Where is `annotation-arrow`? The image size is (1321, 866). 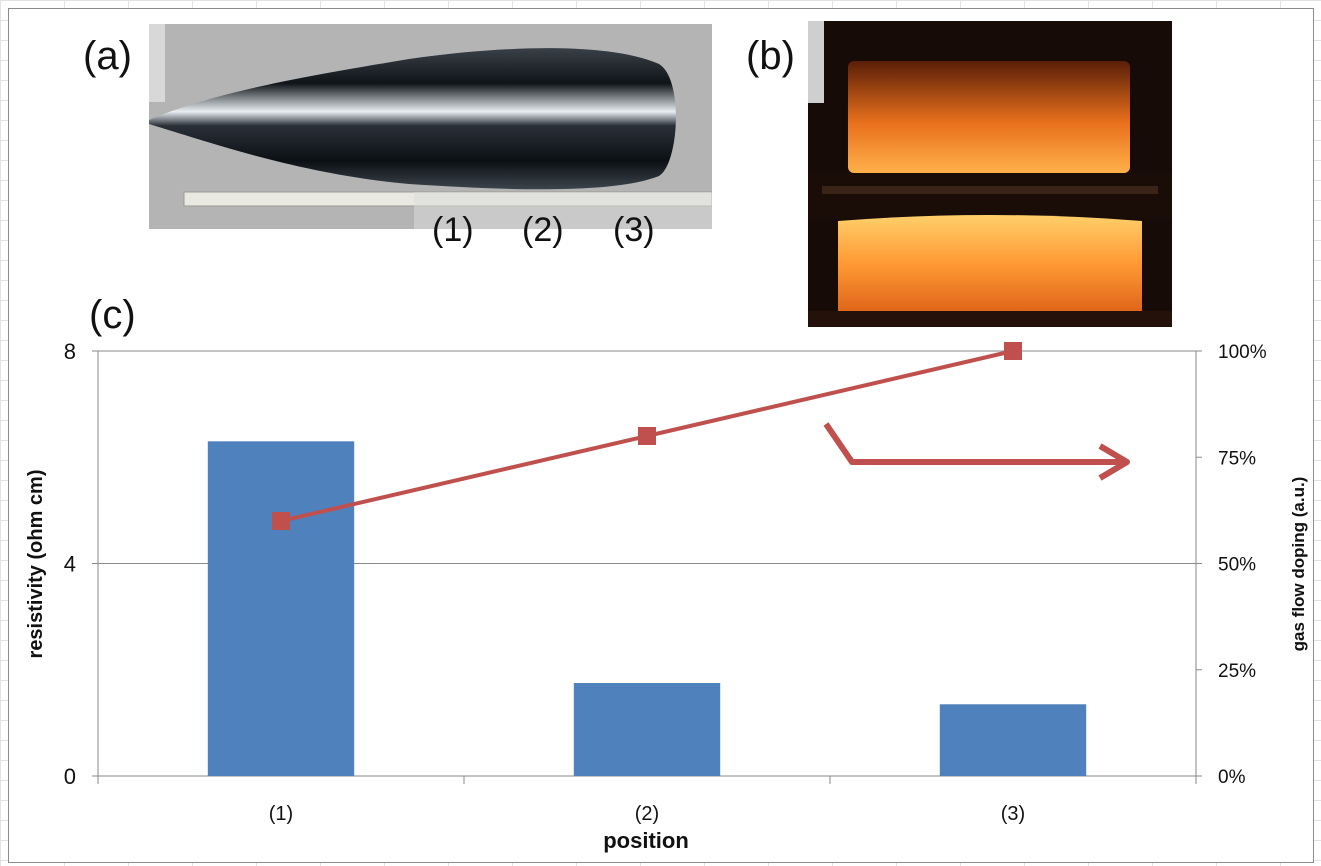
annotation-arrow is located at coordinates (976, 451).